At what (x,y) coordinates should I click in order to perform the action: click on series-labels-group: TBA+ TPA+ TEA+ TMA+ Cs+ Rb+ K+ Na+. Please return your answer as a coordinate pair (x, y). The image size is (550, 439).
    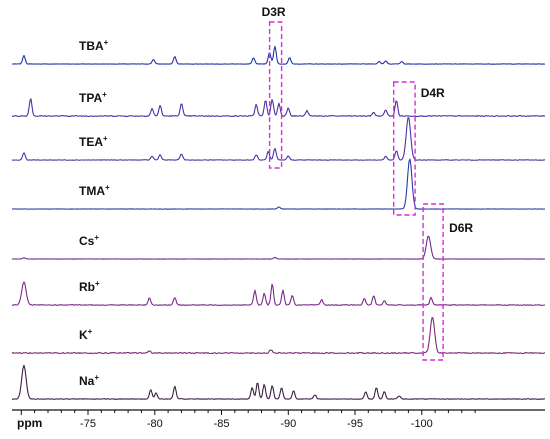
    Looking at the image, I should click on (94, 213).